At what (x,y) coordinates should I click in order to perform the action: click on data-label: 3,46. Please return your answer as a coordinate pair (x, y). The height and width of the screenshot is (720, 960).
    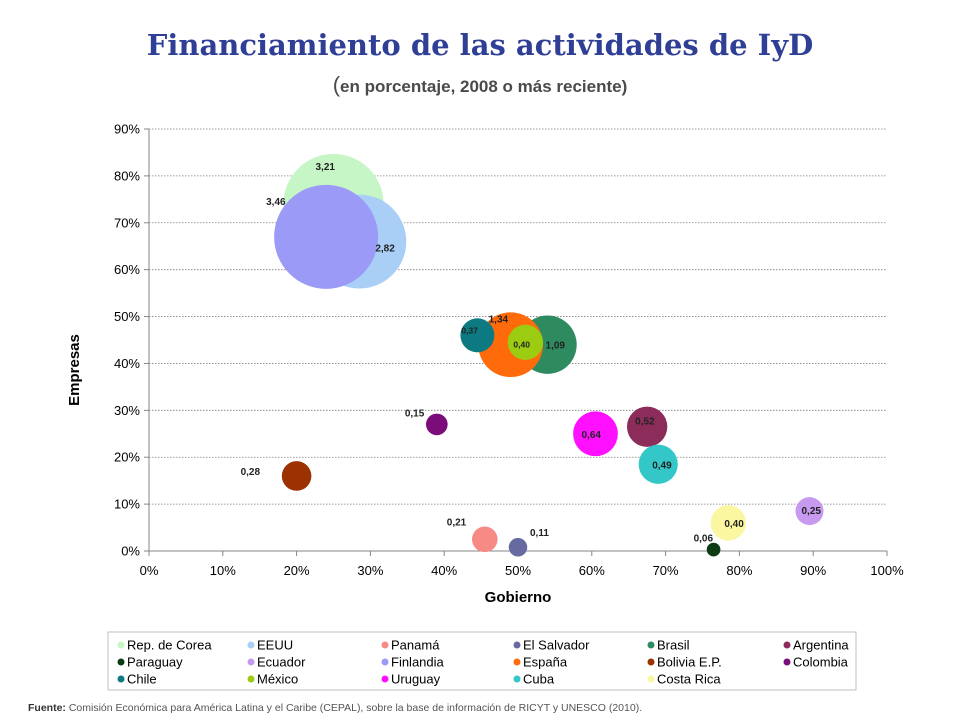
    Looking at the image, I should click on (276, 202).